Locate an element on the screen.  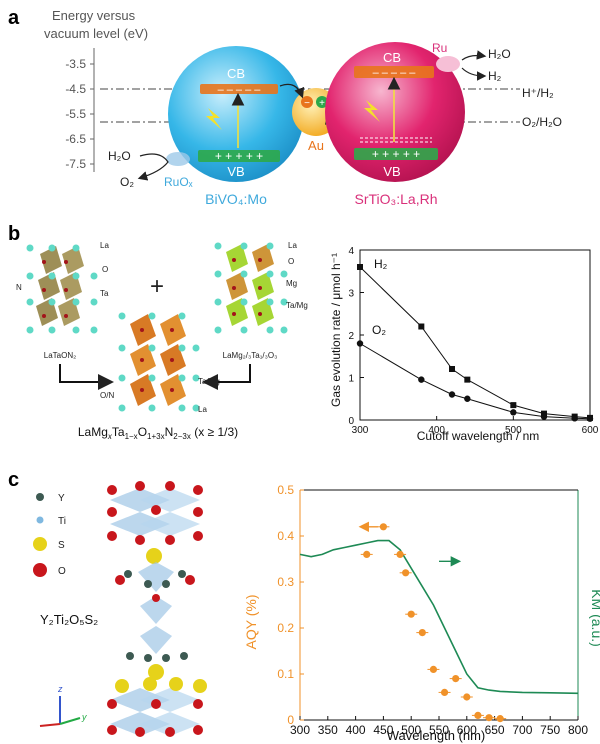
svg-text: z is located at coordinates (60, 689).